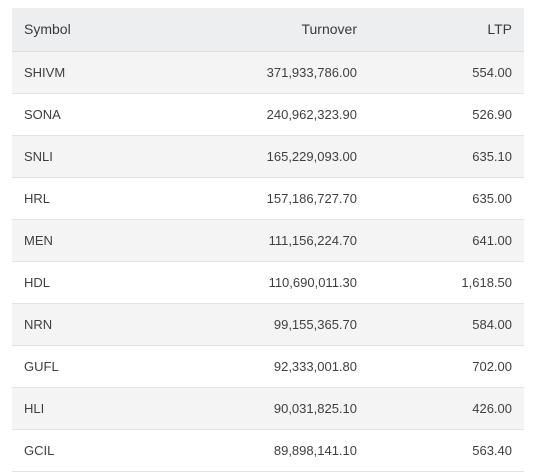  What do you see at coordinates (492, 450) in the screenshot?
I see `cell-ltp: 563.40` at bounding box center [492, 450].